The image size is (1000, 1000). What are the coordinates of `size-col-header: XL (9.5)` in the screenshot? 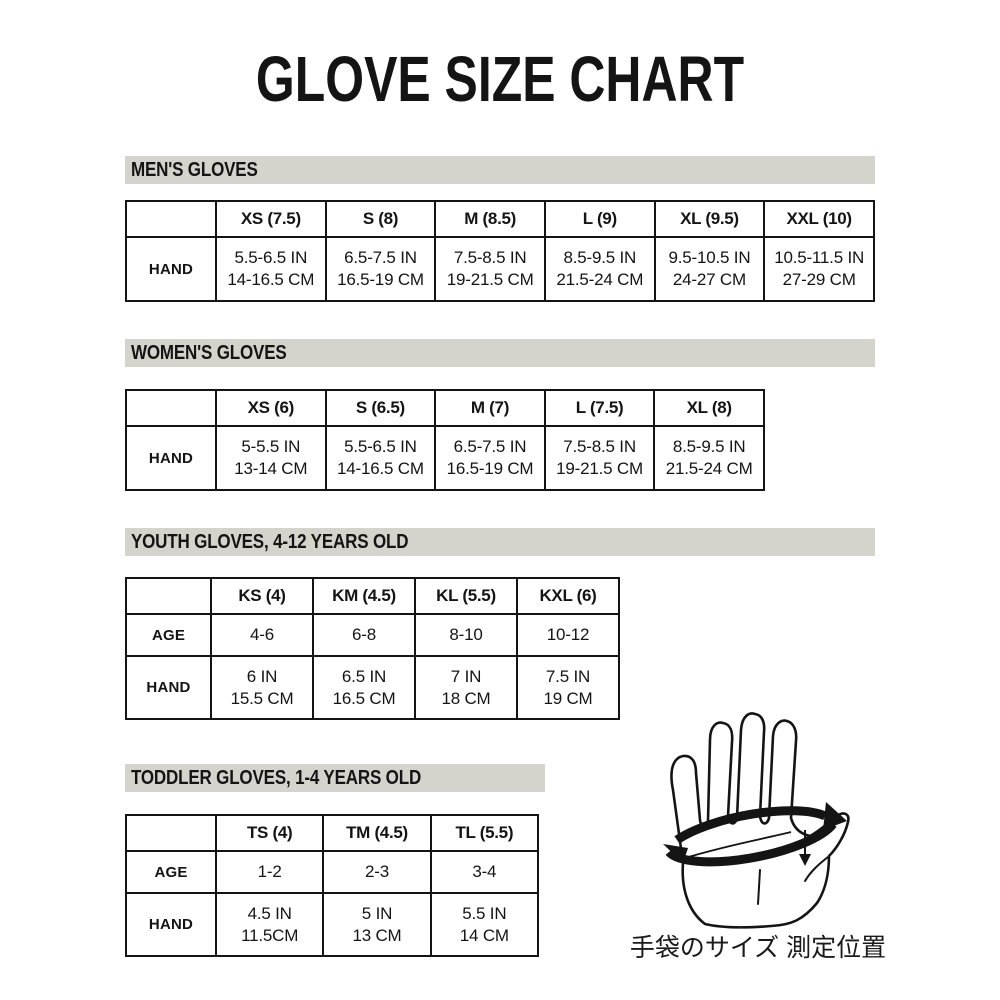 It's located at (709, 219).